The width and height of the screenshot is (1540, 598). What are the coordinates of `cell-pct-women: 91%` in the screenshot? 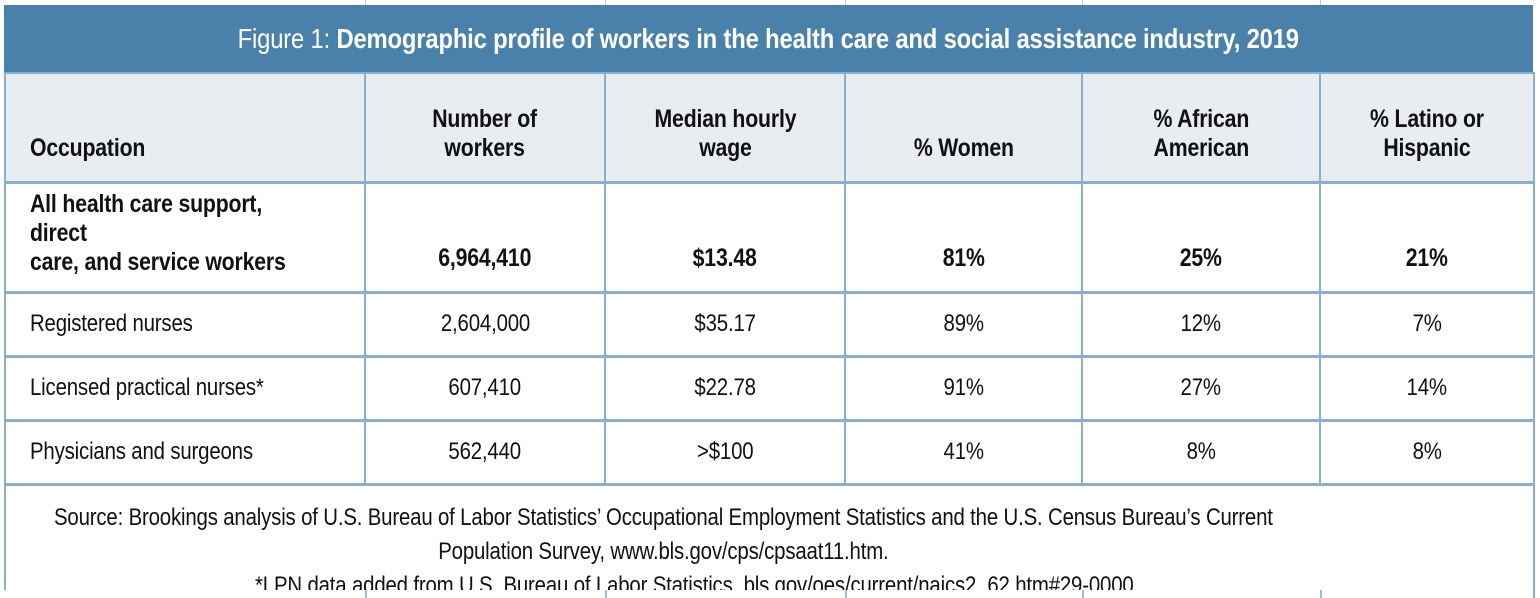 It's located at (963, 388).